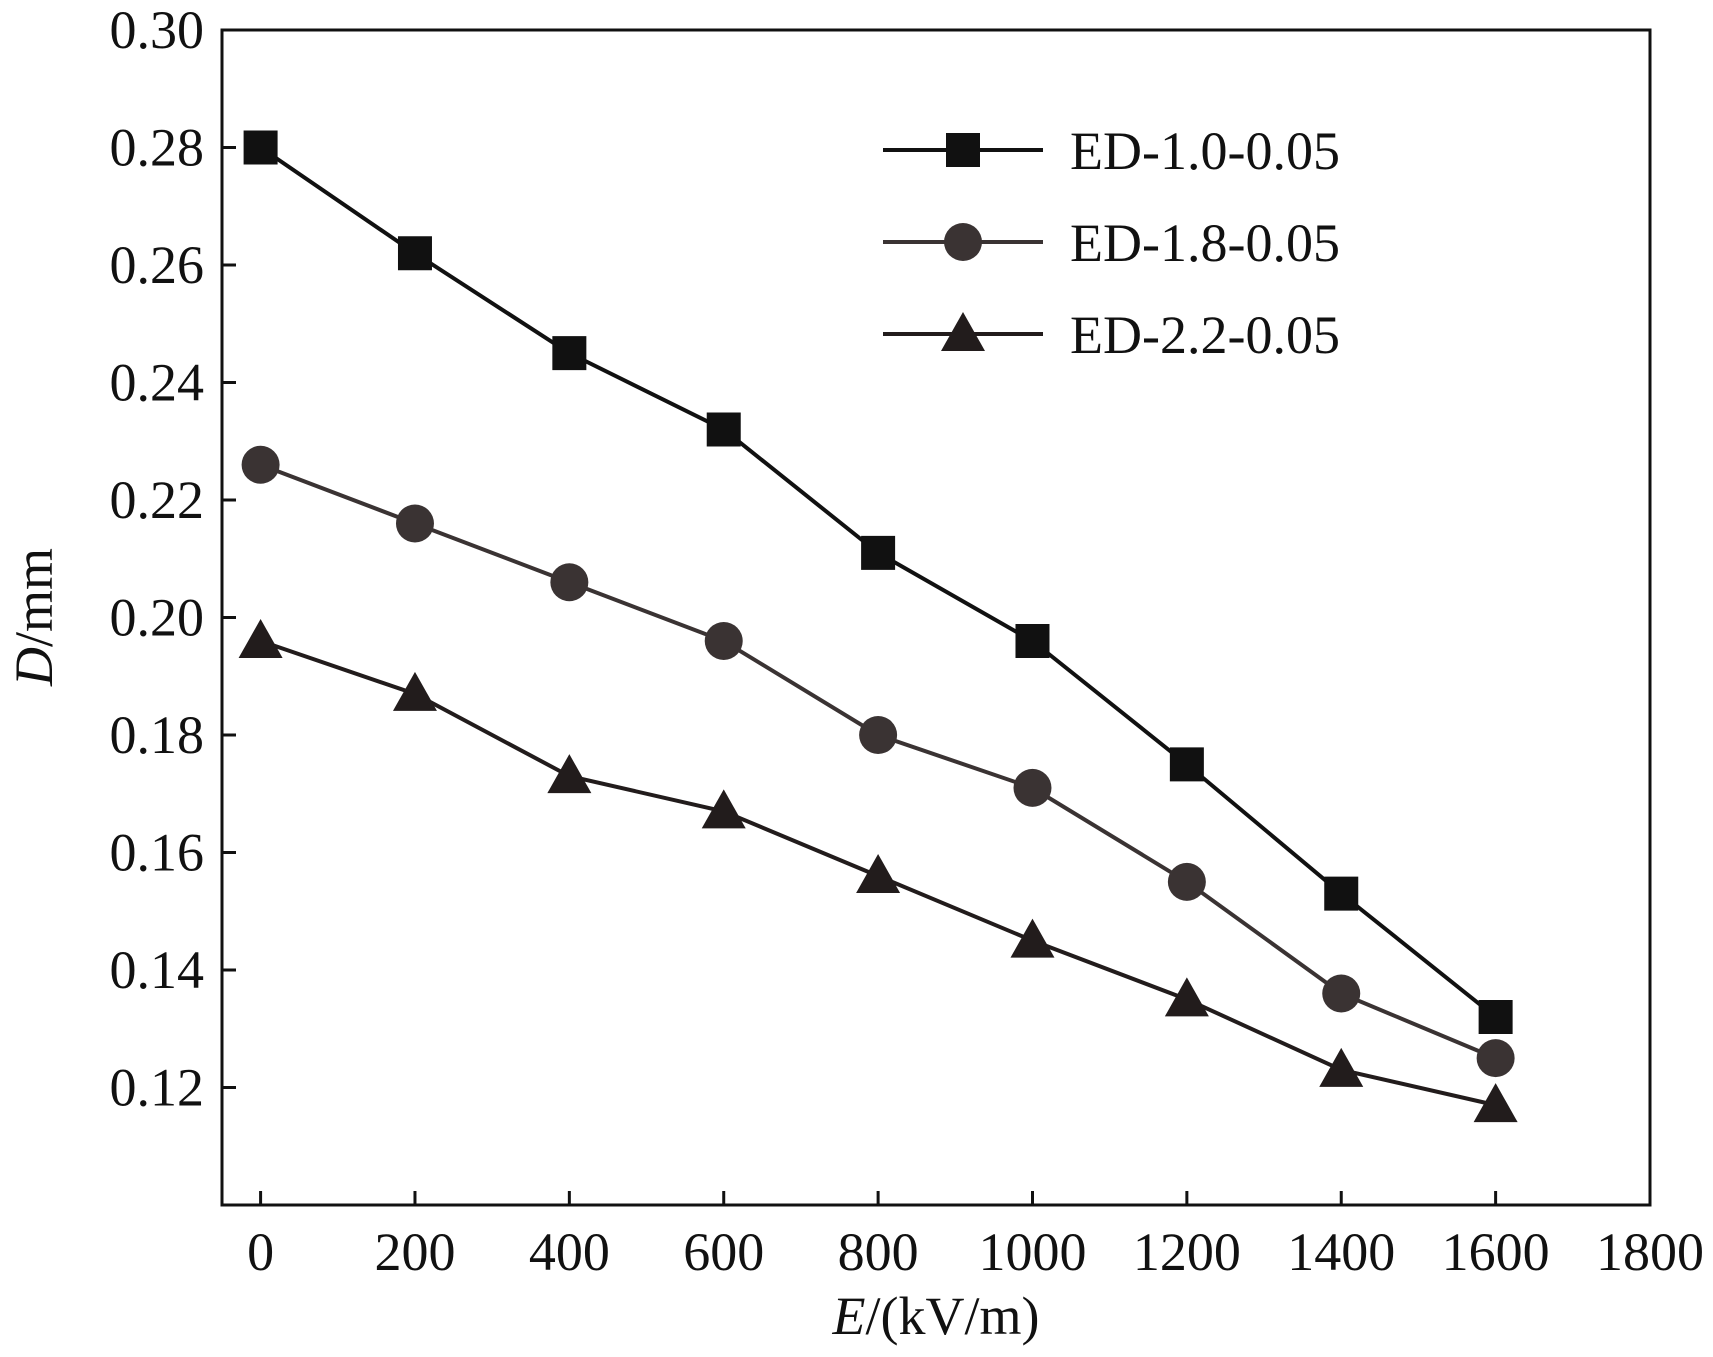 This screenshot has width=1713, height=1357. What do you see at coordinates (723, 1252) in the screenshot?
I see `x-tick-label: 600` at bounding box center [723, 1252].